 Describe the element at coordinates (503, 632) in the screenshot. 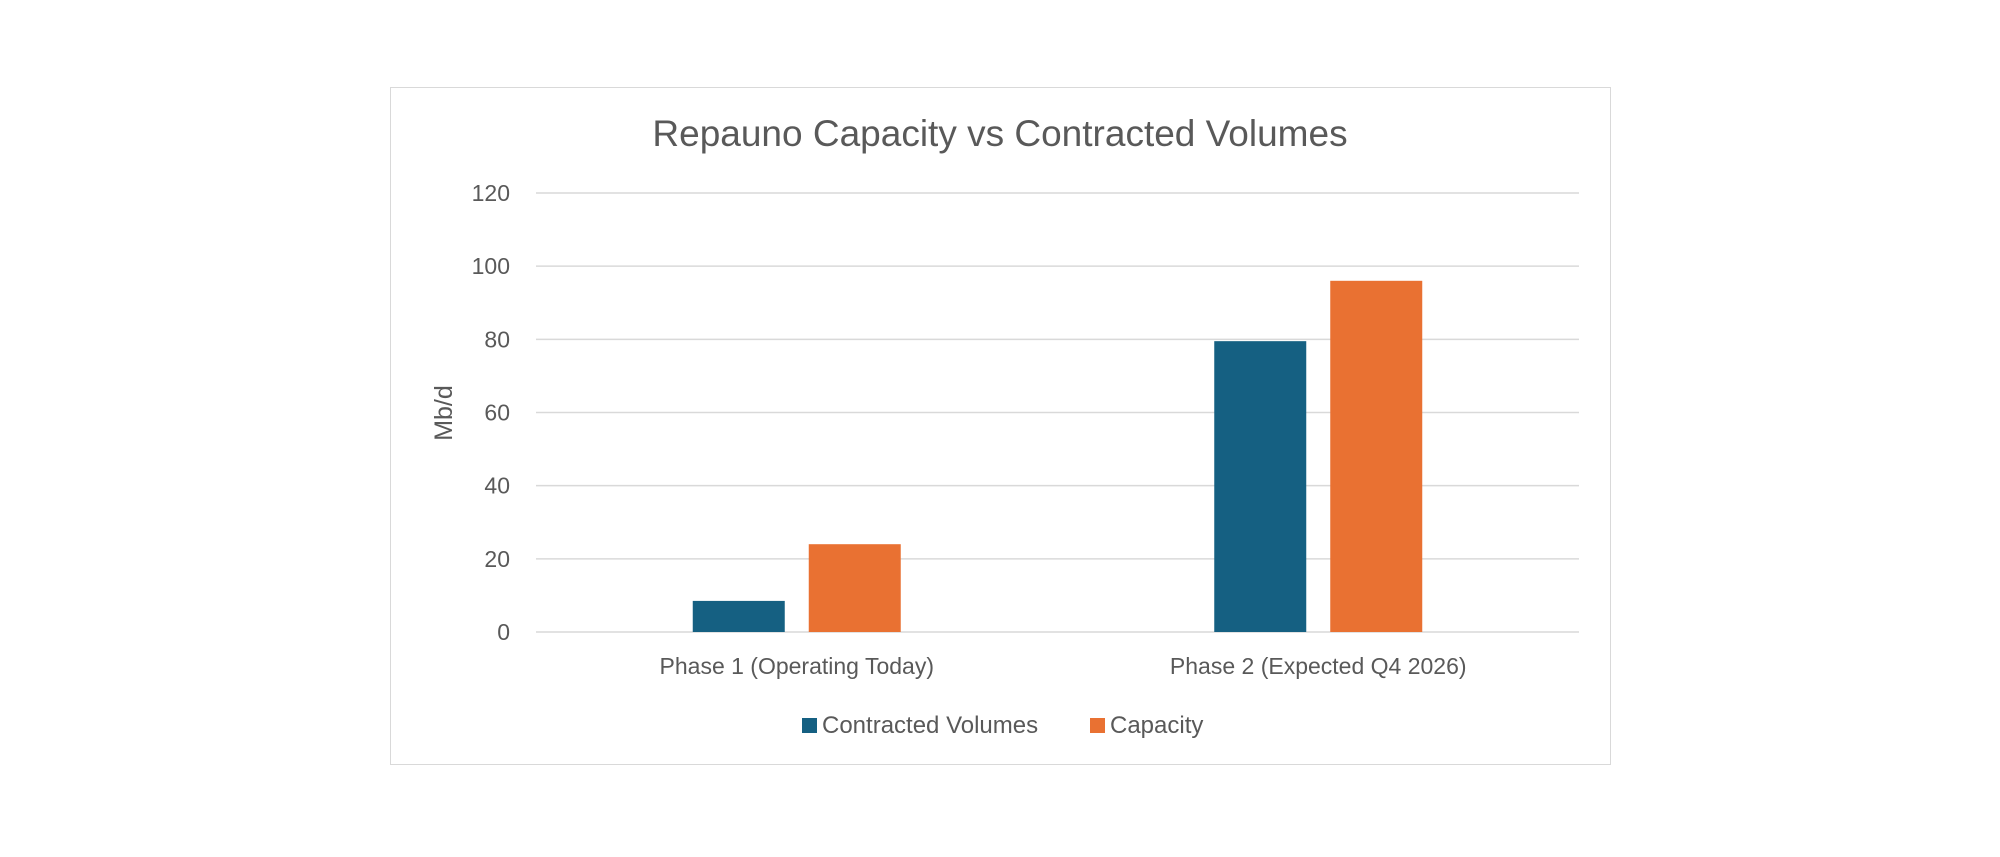

I see `y-tick-label: 0` at that location.